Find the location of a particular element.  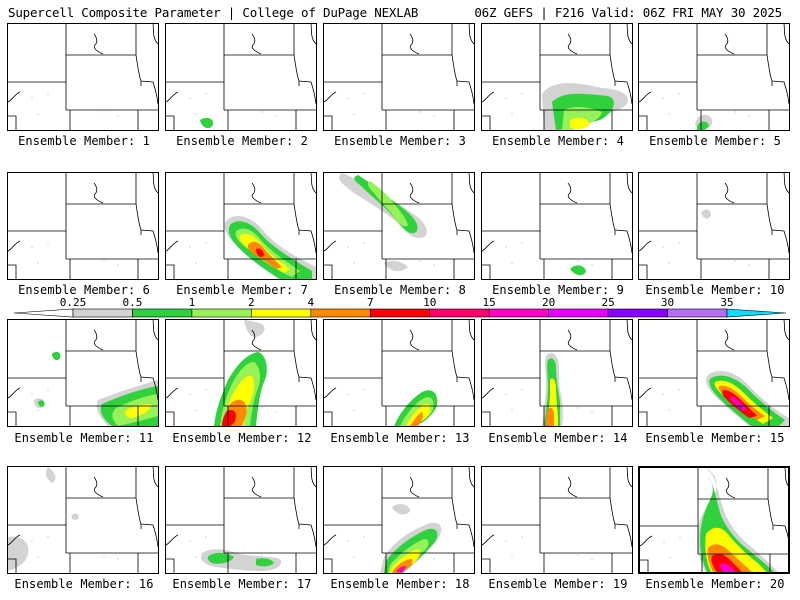

ensemble-member-label: Ensemble Member: 9 is located at coordinates (558, 290).